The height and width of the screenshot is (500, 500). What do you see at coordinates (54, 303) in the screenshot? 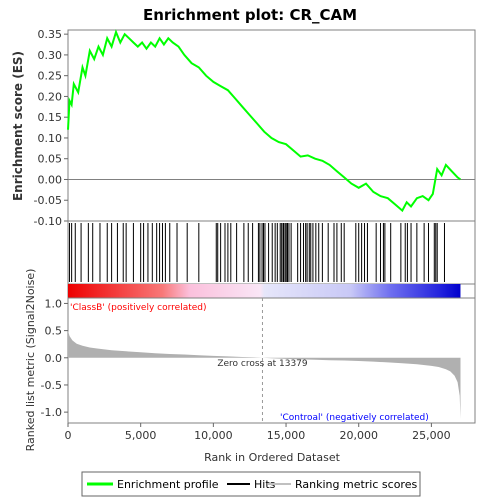
I see `metric-y-tick-label: 1.0` at bounding box center [54, 303].